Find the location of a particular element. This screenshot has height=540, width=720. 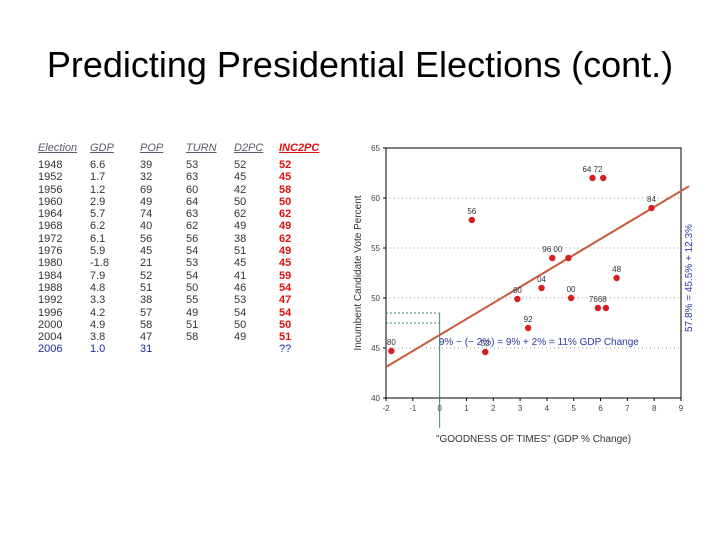

cell-pop: 52 is located at coordinates (146, 275).